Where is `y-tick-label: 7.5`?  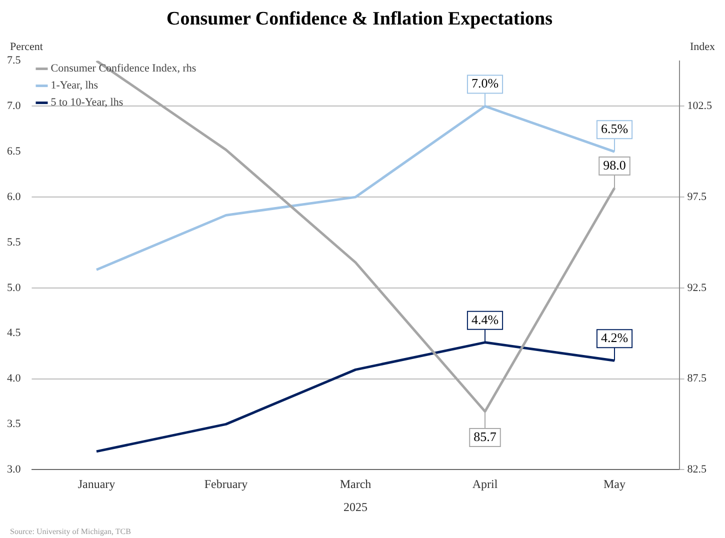
y-tick-label: 7.5 is located at coordinates (14, 60).